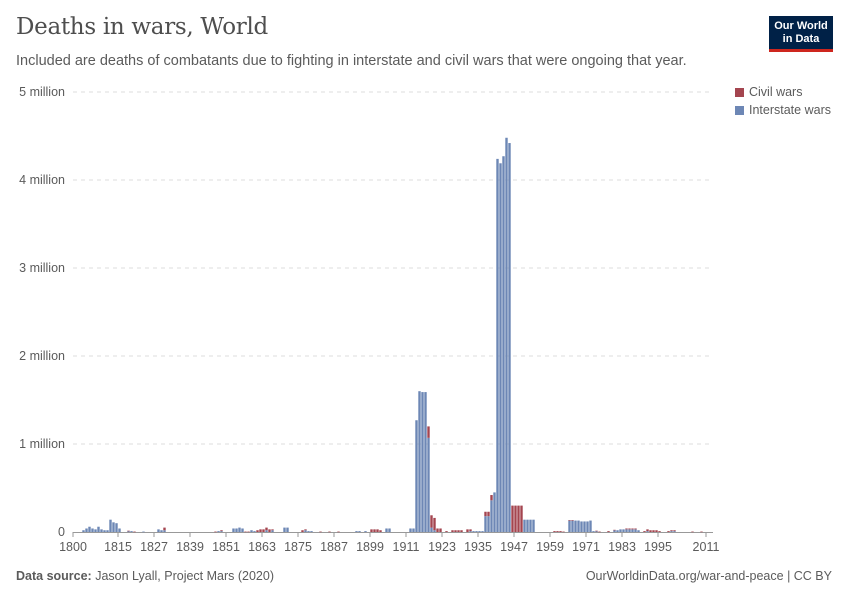  I want to click on interstate-bar-1981, so click(617, 531).